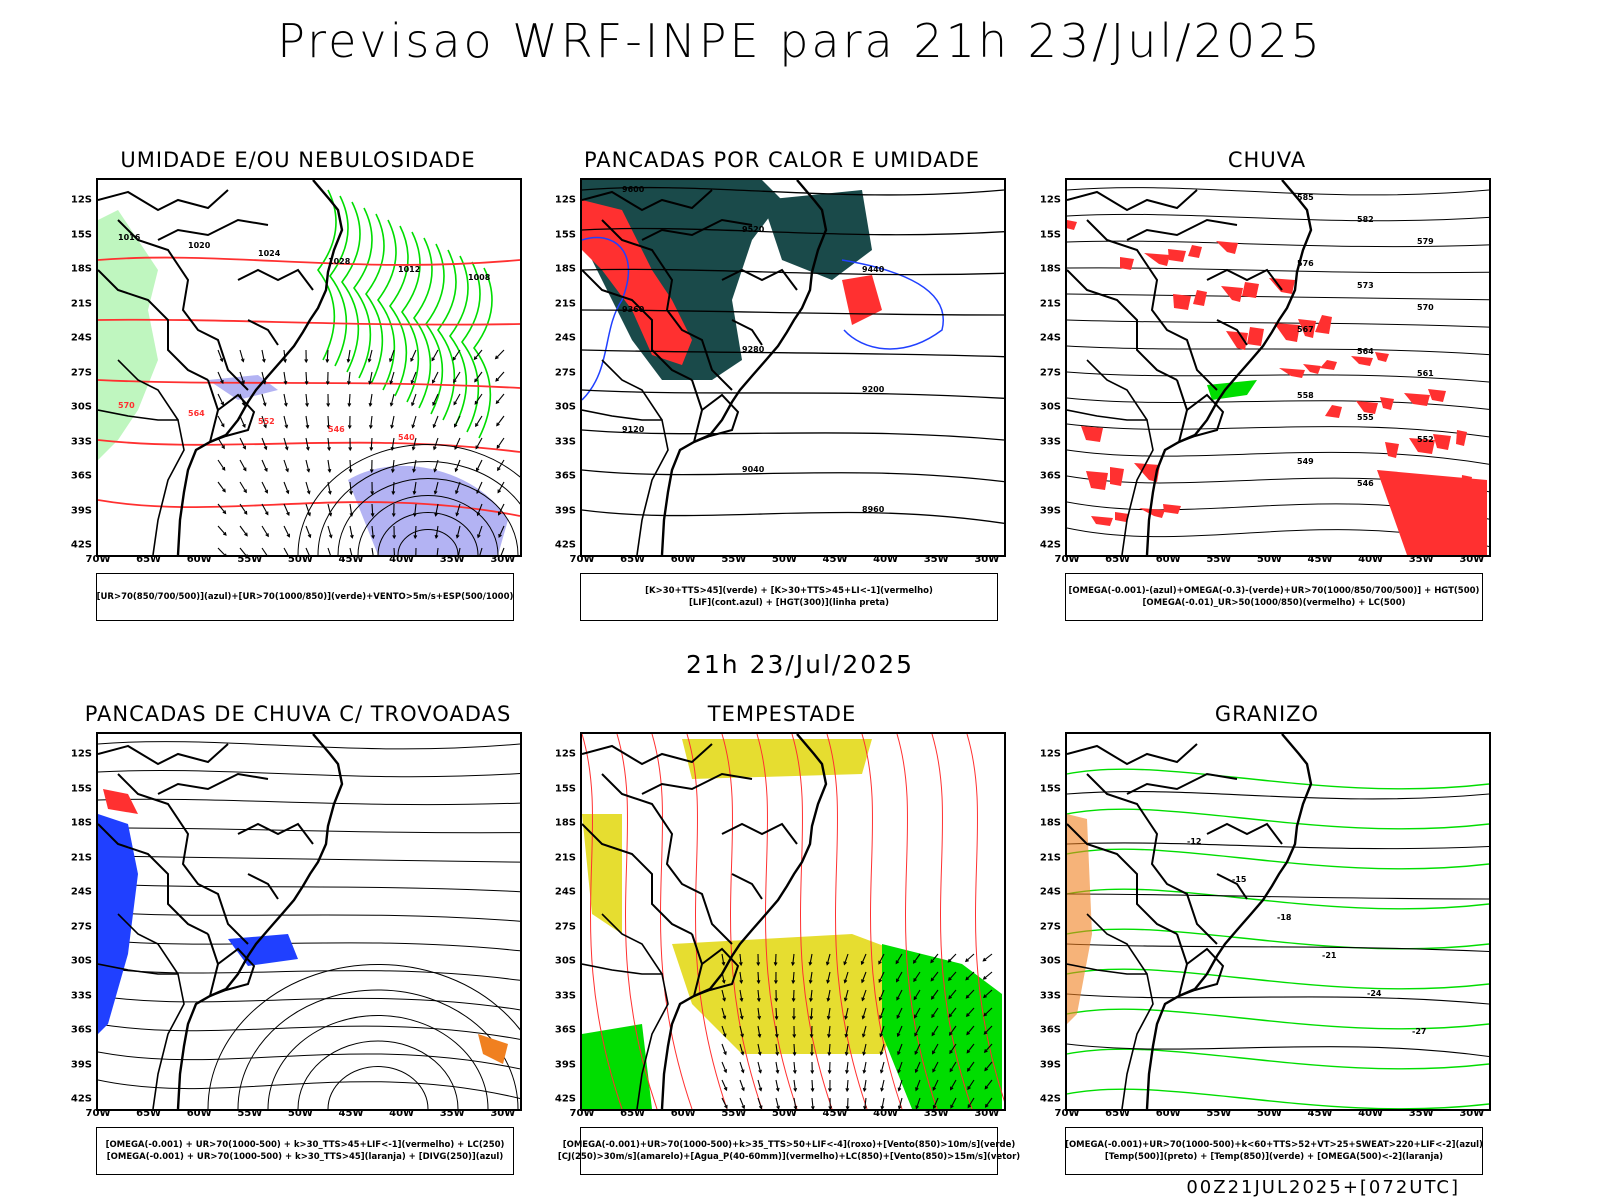 The height and width of the screenshot is (1200, 1600). I want to click on lc850-streamline, so click(882, 921).